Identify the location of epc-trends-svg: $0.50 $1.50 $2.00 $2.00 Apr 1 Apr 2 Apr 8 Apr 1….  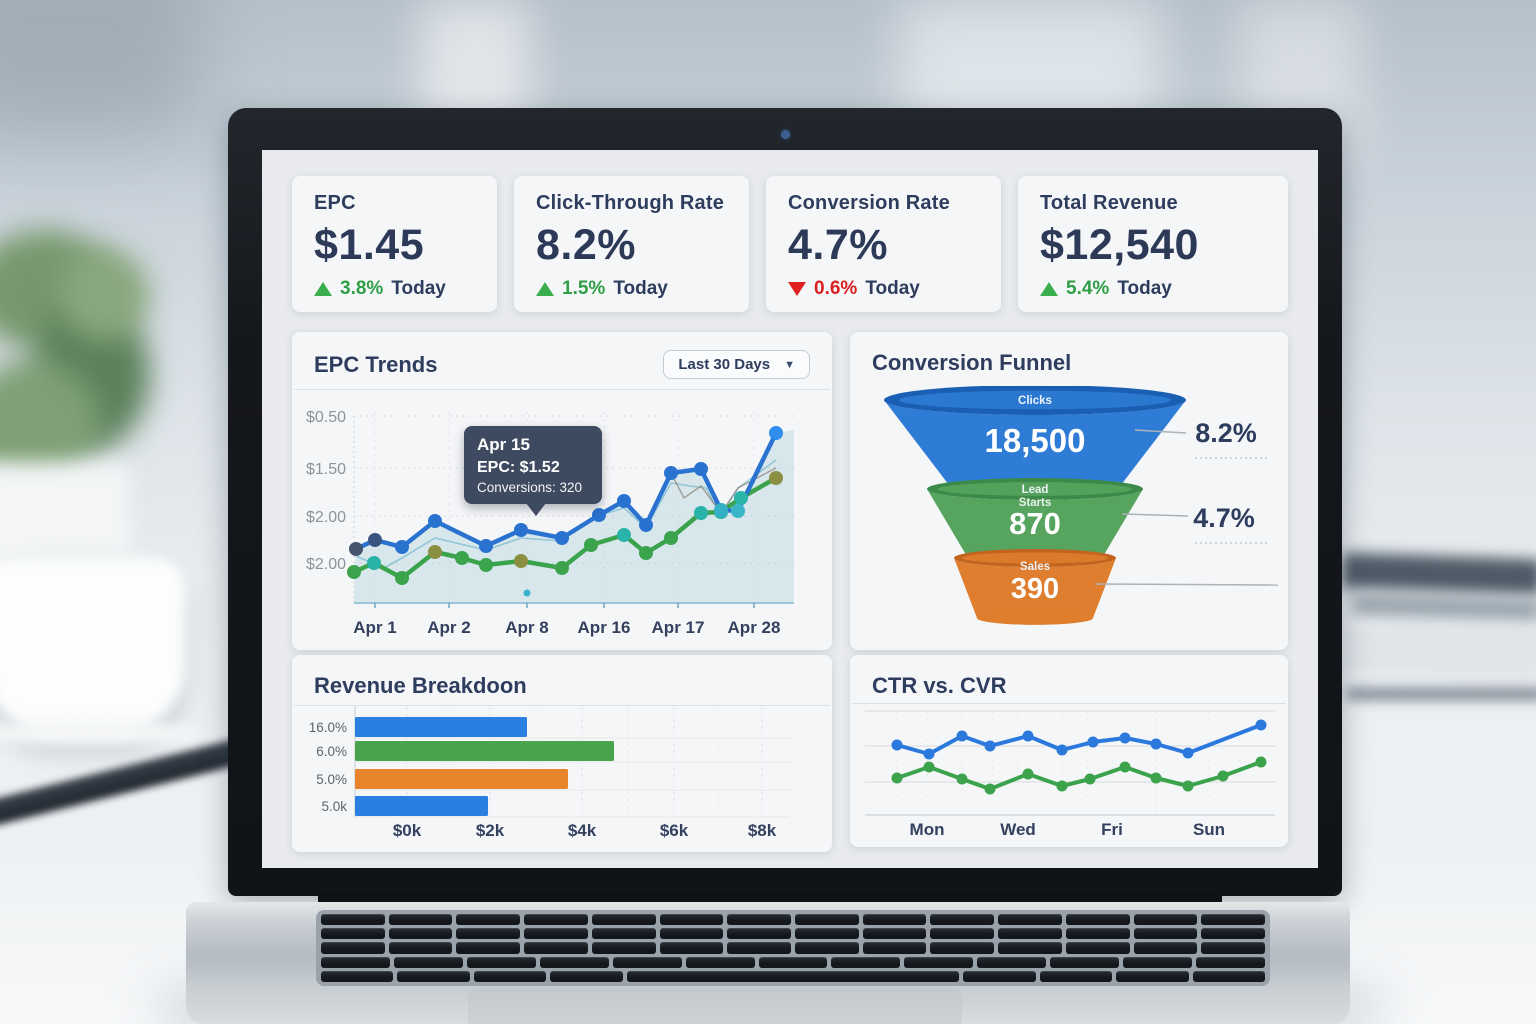
(550, 523).